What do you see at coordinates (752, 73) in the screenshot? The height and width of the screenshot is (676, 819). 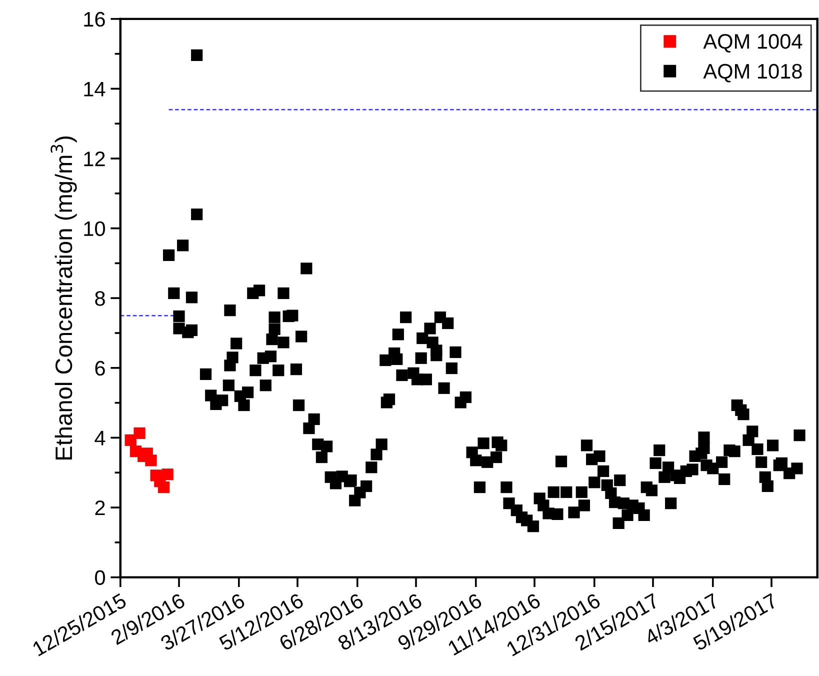 I see `legend-label: AQM 1018` at bounding box center [752, 73].